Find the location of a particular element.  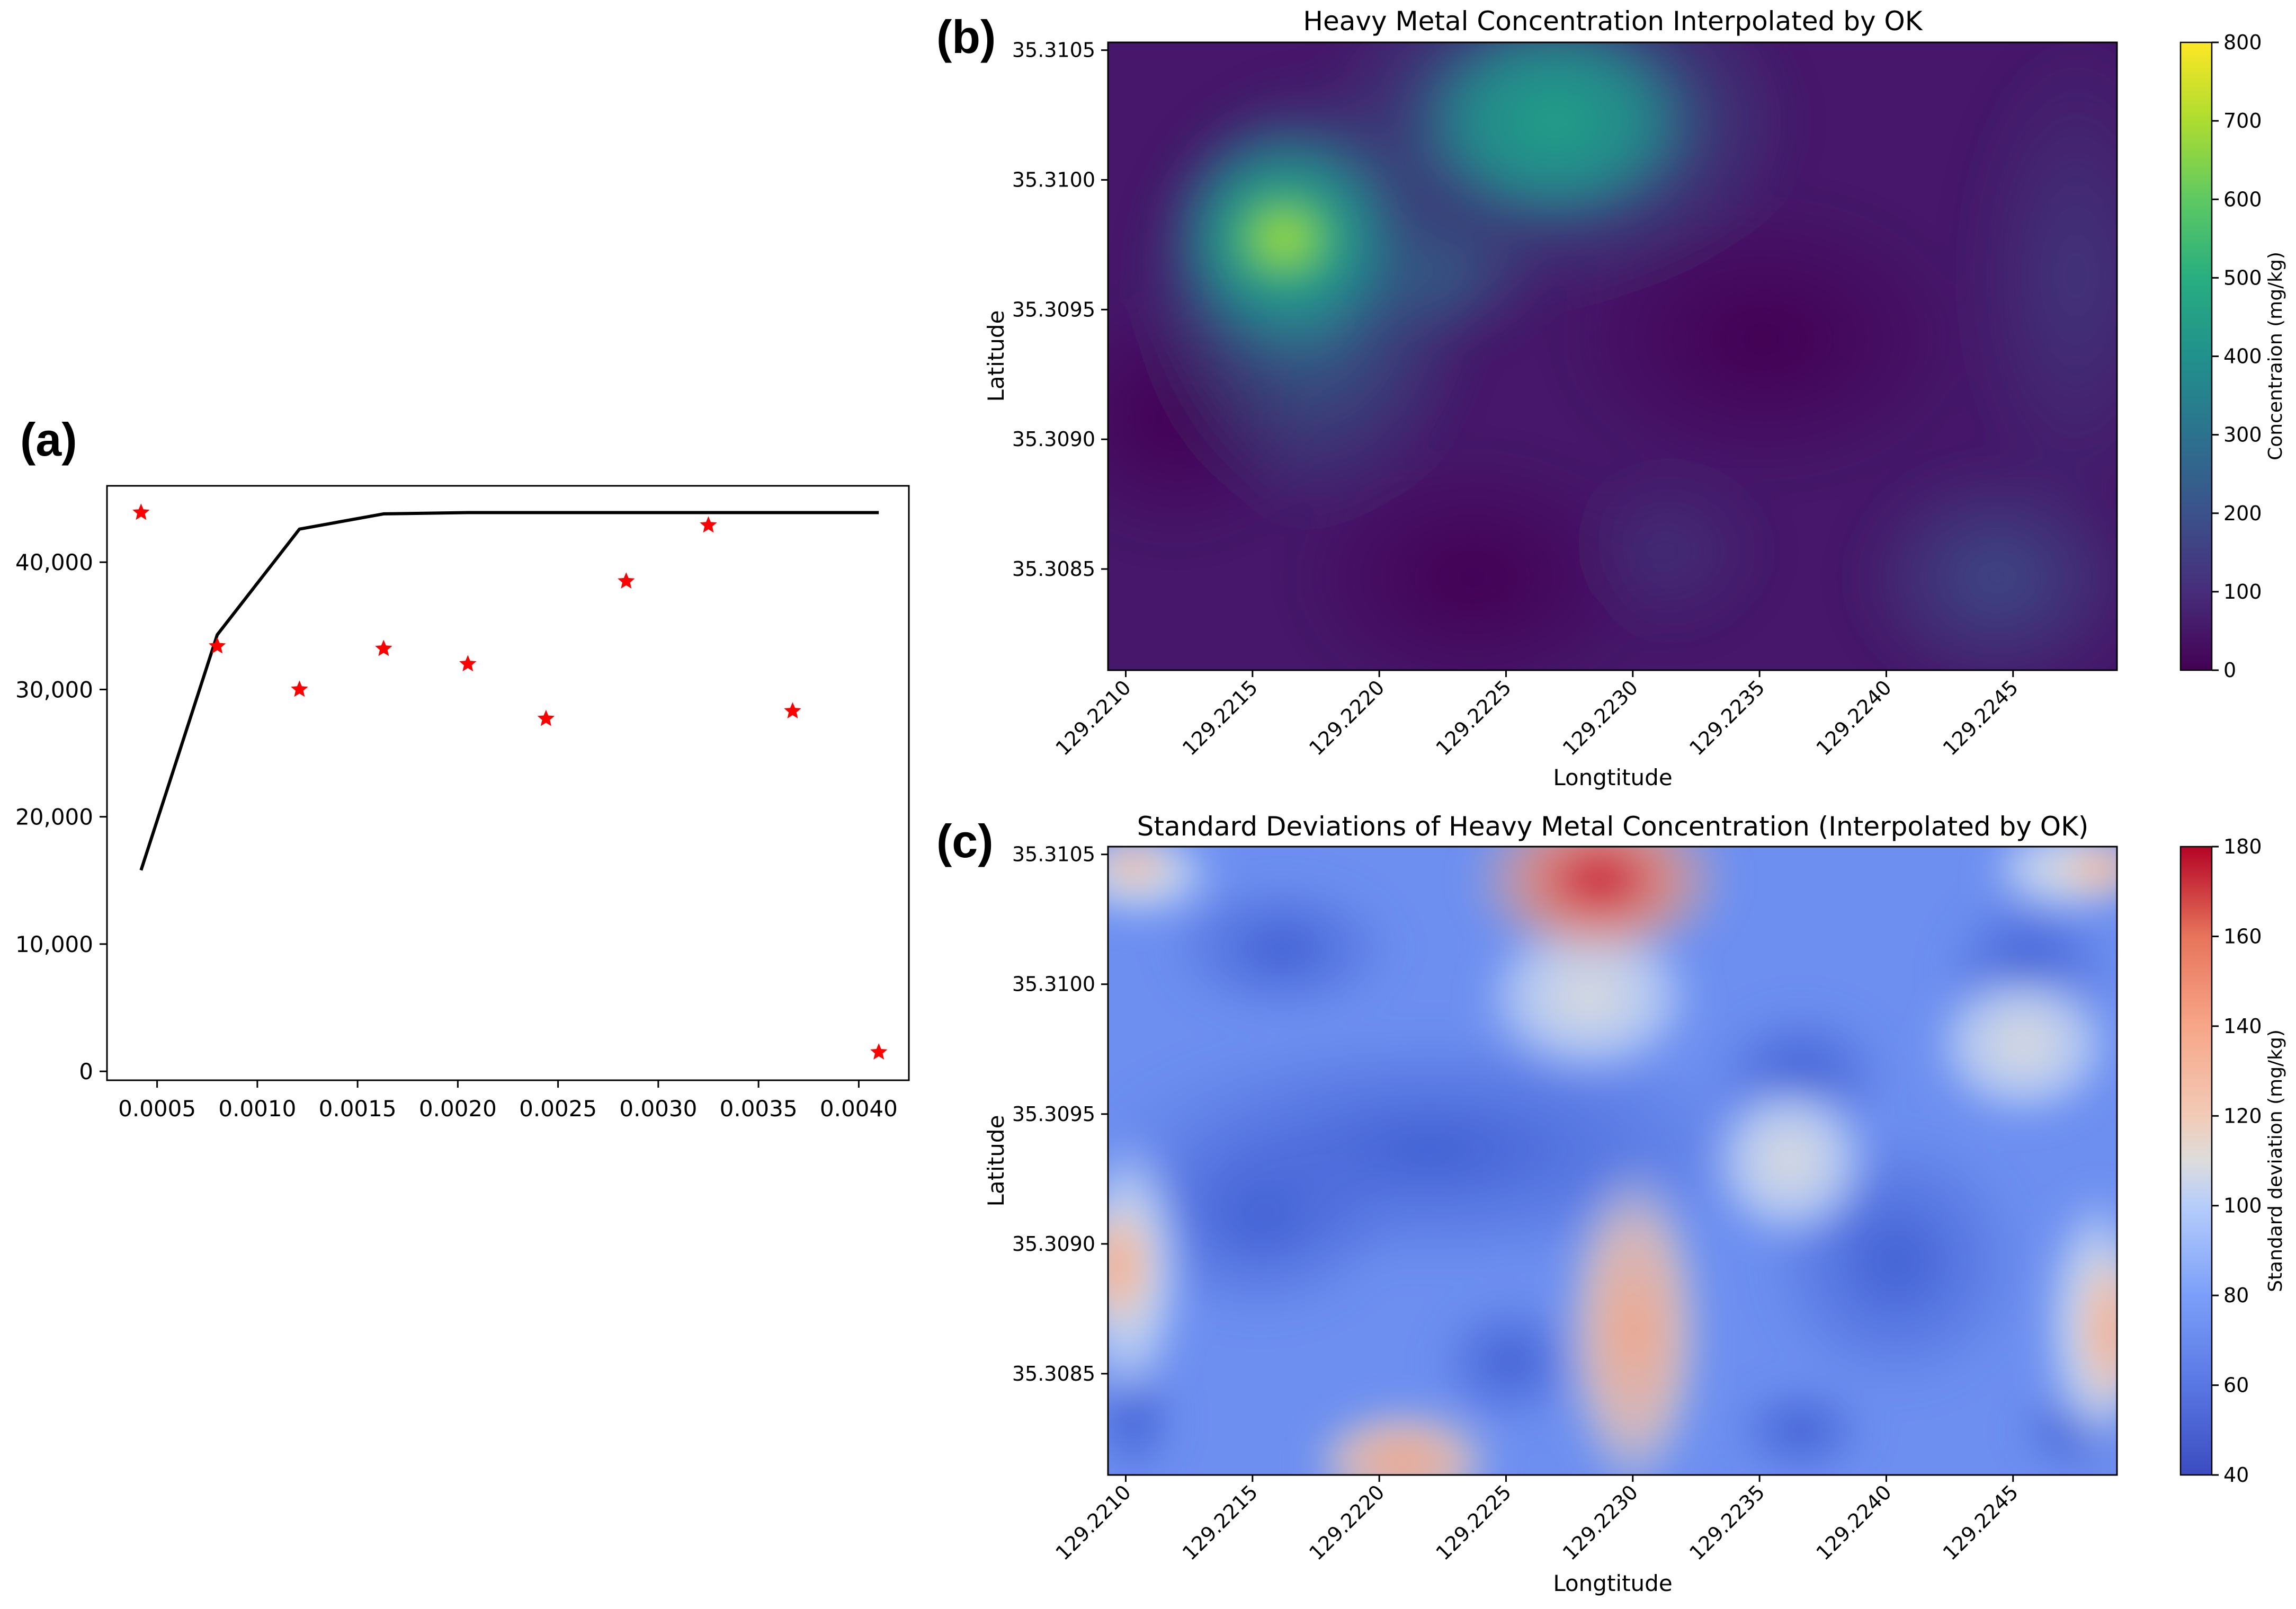

y-tick-label: 10,000 is located at coordinates (54, 944).